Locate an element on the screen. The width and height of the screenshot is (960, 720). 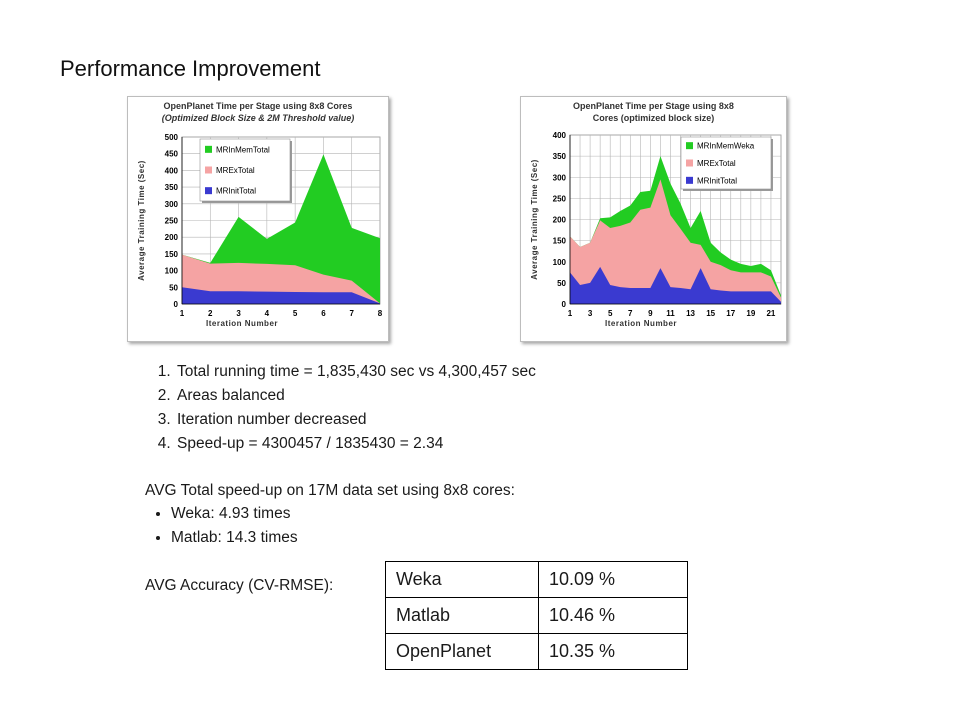
table-row: Weka 10.09 % is located at coordinates (536, 579).